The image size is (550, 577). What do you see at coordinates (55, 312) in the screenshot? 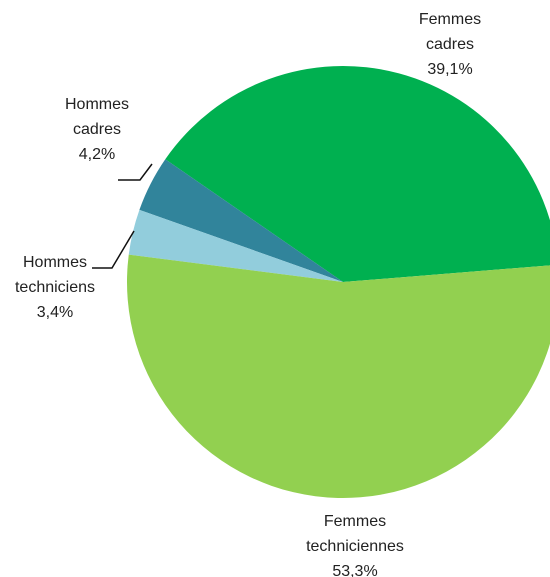
I see `value-label: 3,4%` at bounding box center [55, 312].